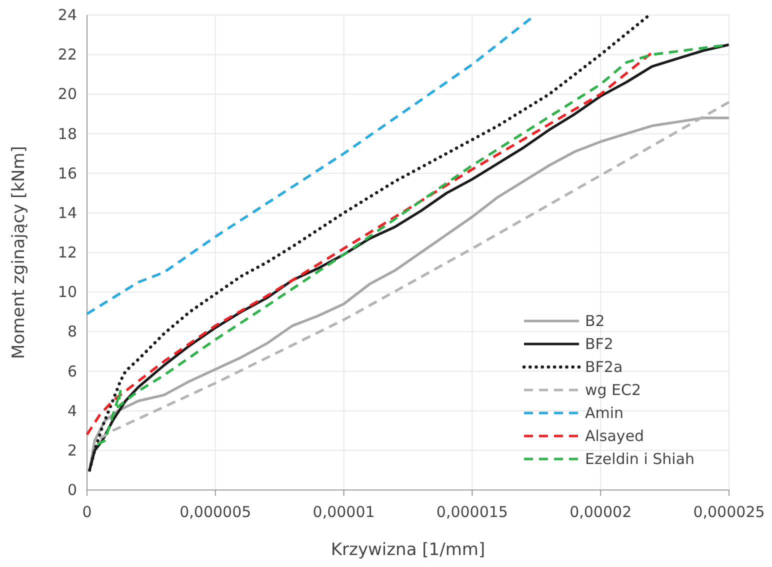  What do you see at coordinates (640, 459) in the screenshot?
I see `legend-label: Ezeldin i Shiah` at bounding box center [640, 459].